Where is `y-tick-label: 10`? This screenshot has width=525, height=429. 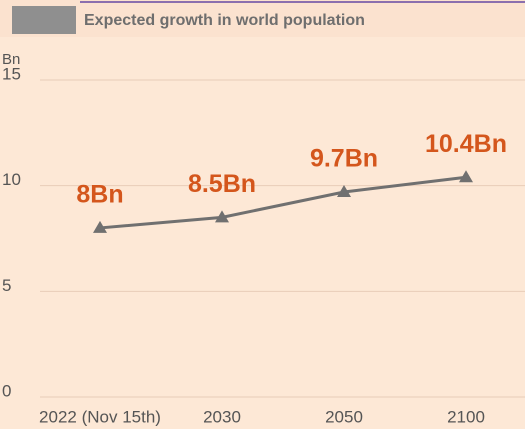
y-tick-label: 10 is located at coordinates (11, 179).